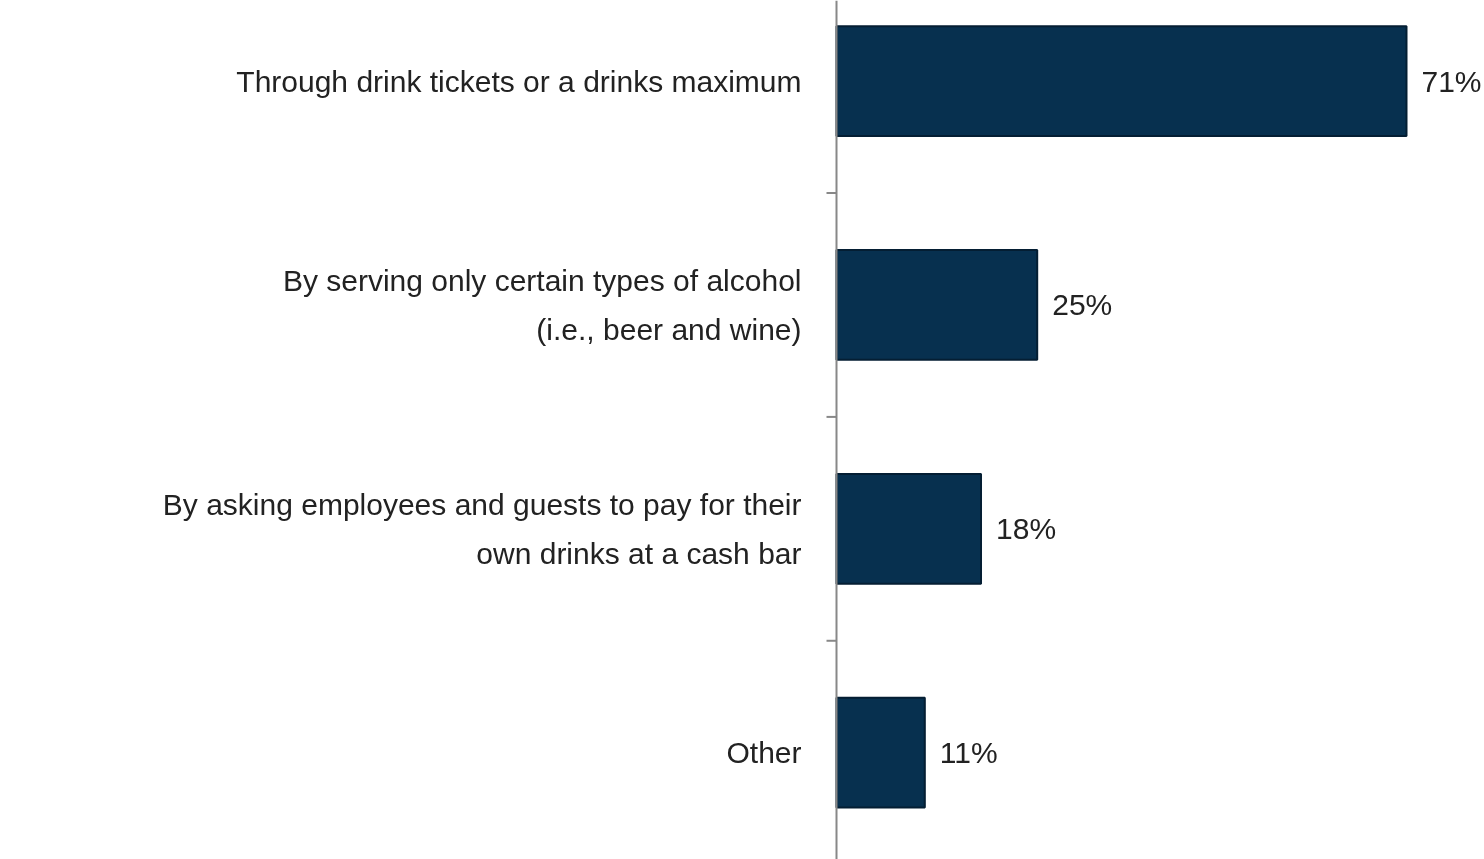 This screenshot has width=1484, height=859. What do you see at coordinates (1082, 305) in the screenshot?
I see `data-label: 25%` at bounding box center [1082, 305].